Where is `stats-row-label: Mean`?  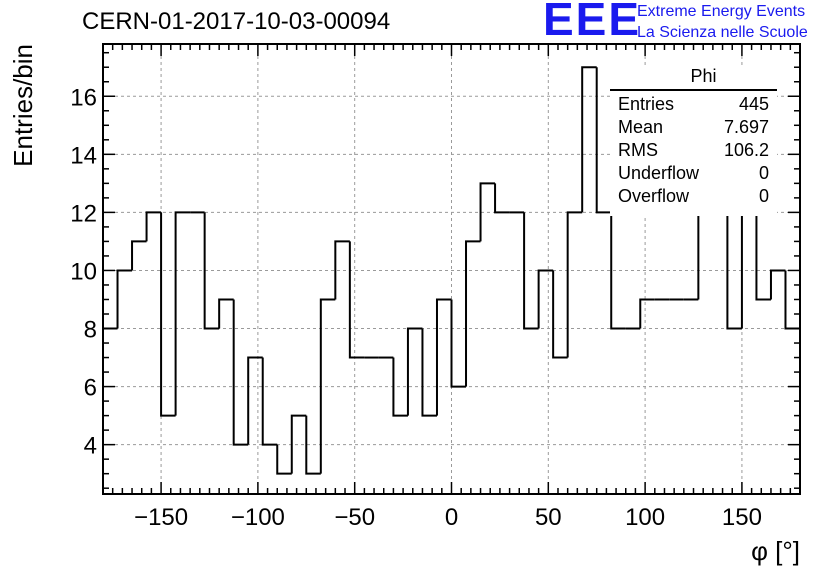
stats-row-label: Mean is located at coordinates (640, 127).